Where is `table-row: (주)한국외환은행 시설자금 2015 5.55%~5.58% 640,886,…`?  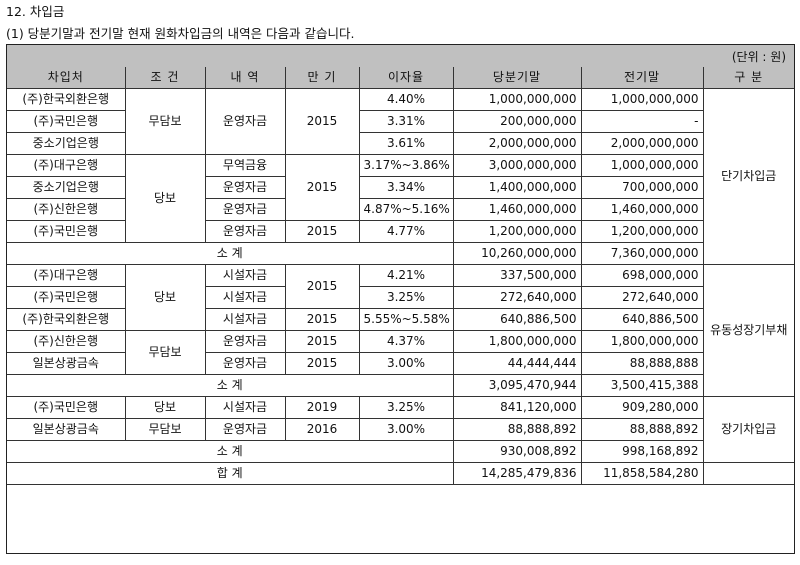
table-row: (주)한국외환은행 시설자금 2015 5.55%~5.58% 640,886,… is located at coordinates (400, 319).